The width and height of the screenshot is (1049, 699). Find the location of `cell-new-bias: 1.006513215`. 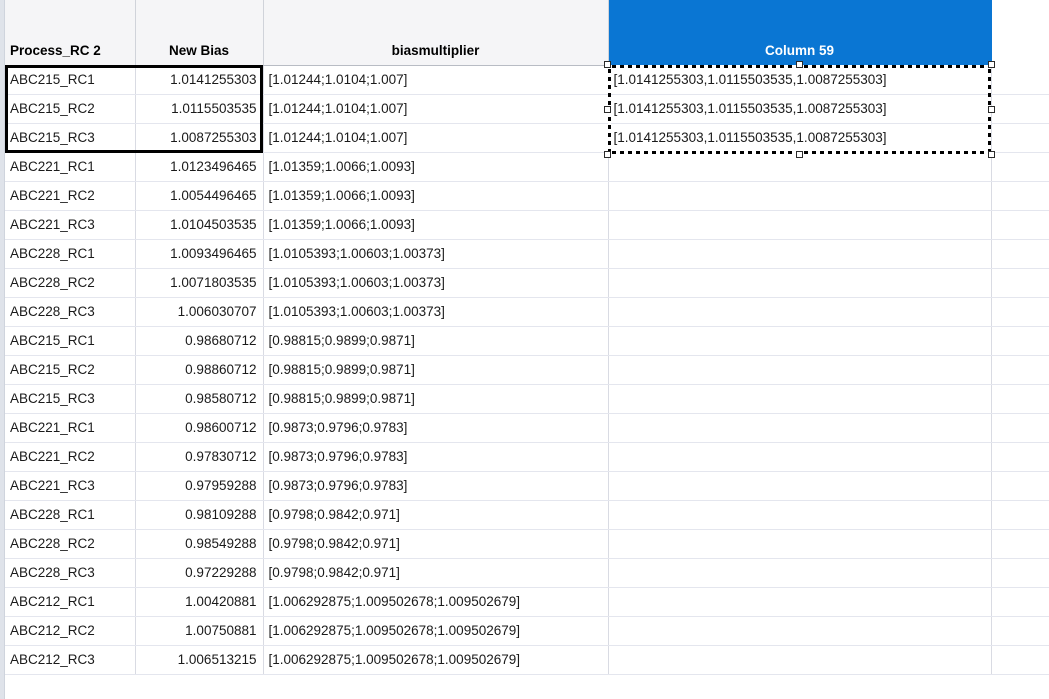

cell-new-bias: 1.006513215 is located at coordinates (199, 660).